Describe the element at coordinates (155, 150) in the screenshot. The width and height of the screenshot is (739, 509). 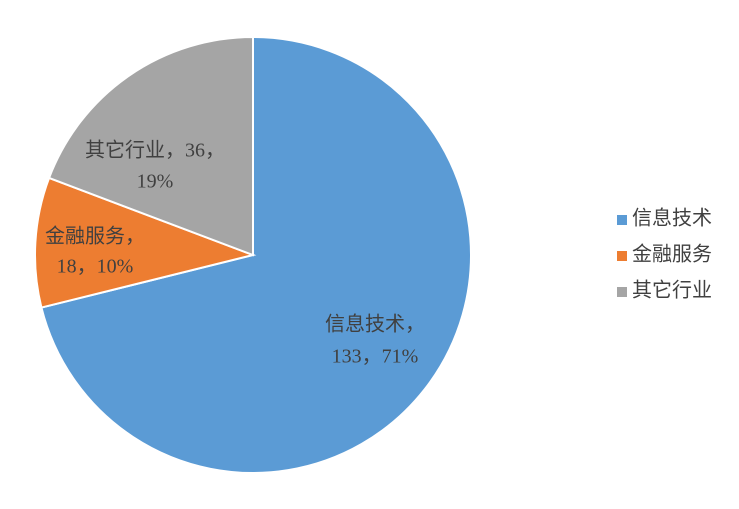
I see `data-label: 其它行业，36，` at that location.